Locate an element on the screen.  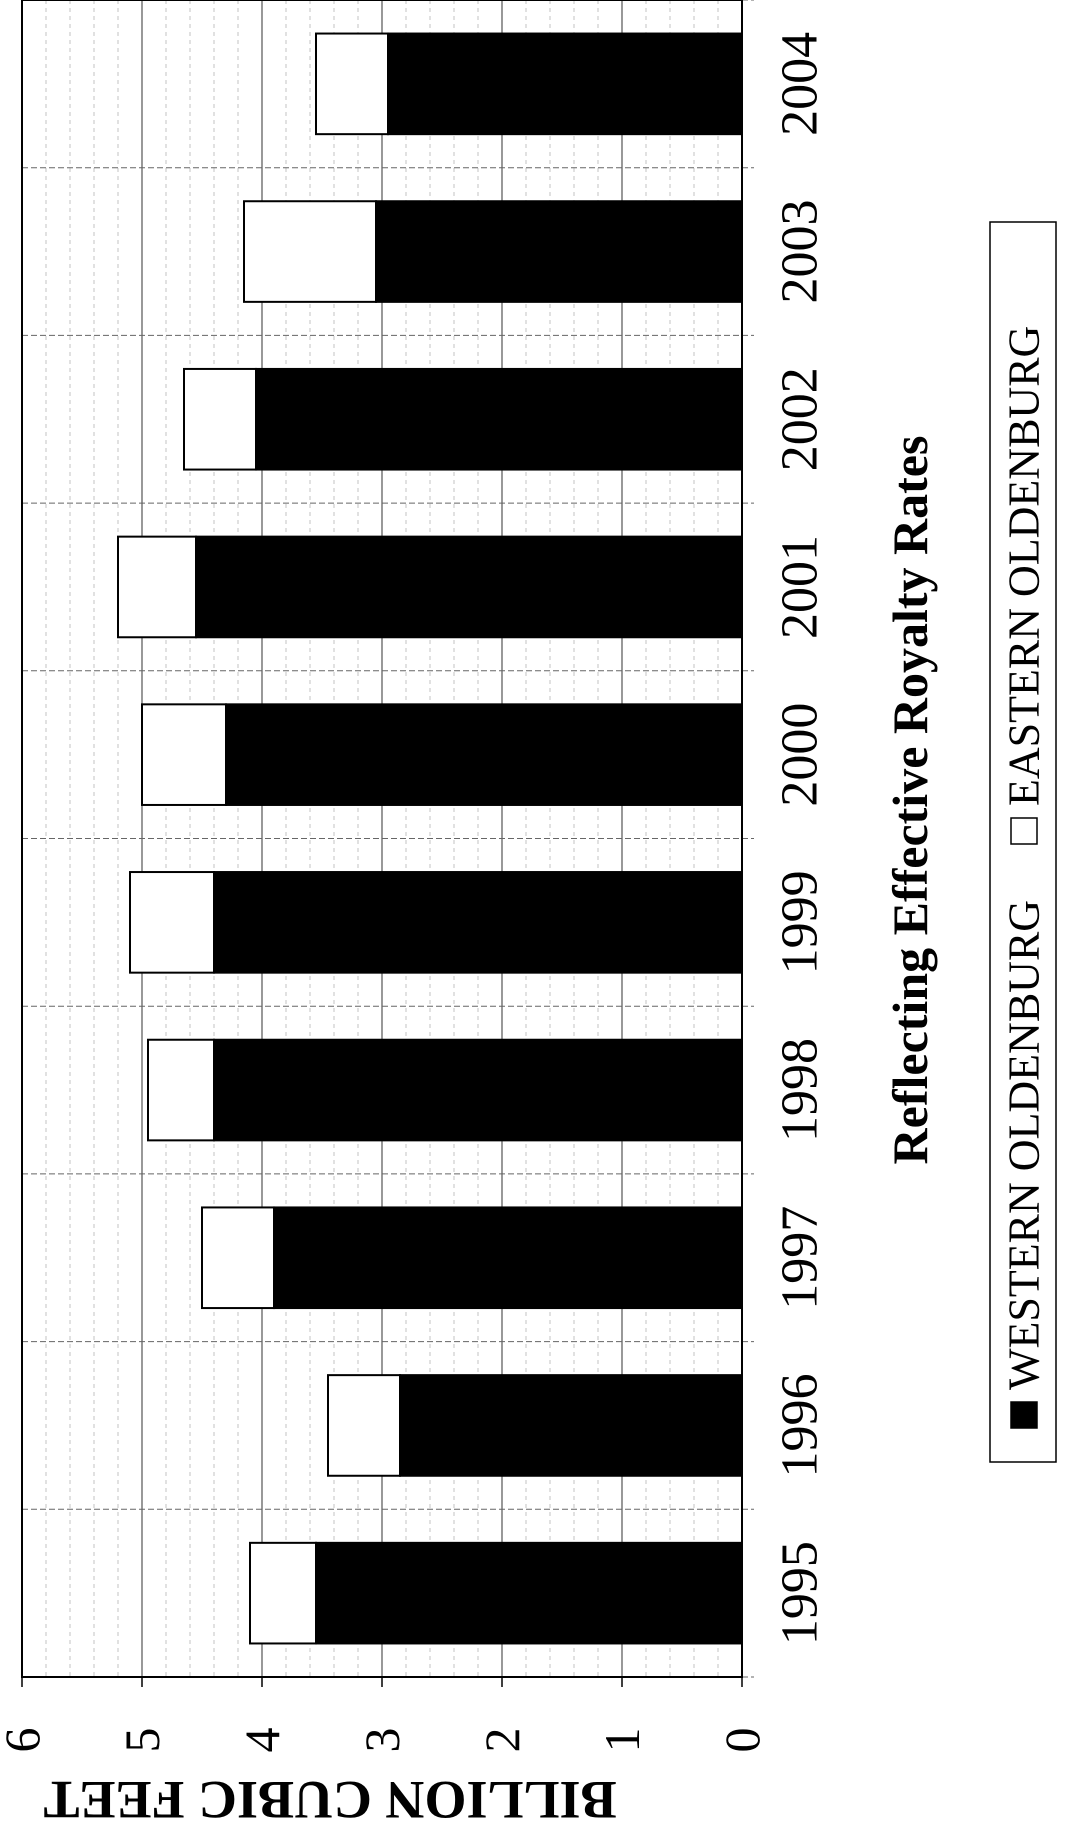
x-tick-label-1997: 1997 is located at coordinates (800, 1258).